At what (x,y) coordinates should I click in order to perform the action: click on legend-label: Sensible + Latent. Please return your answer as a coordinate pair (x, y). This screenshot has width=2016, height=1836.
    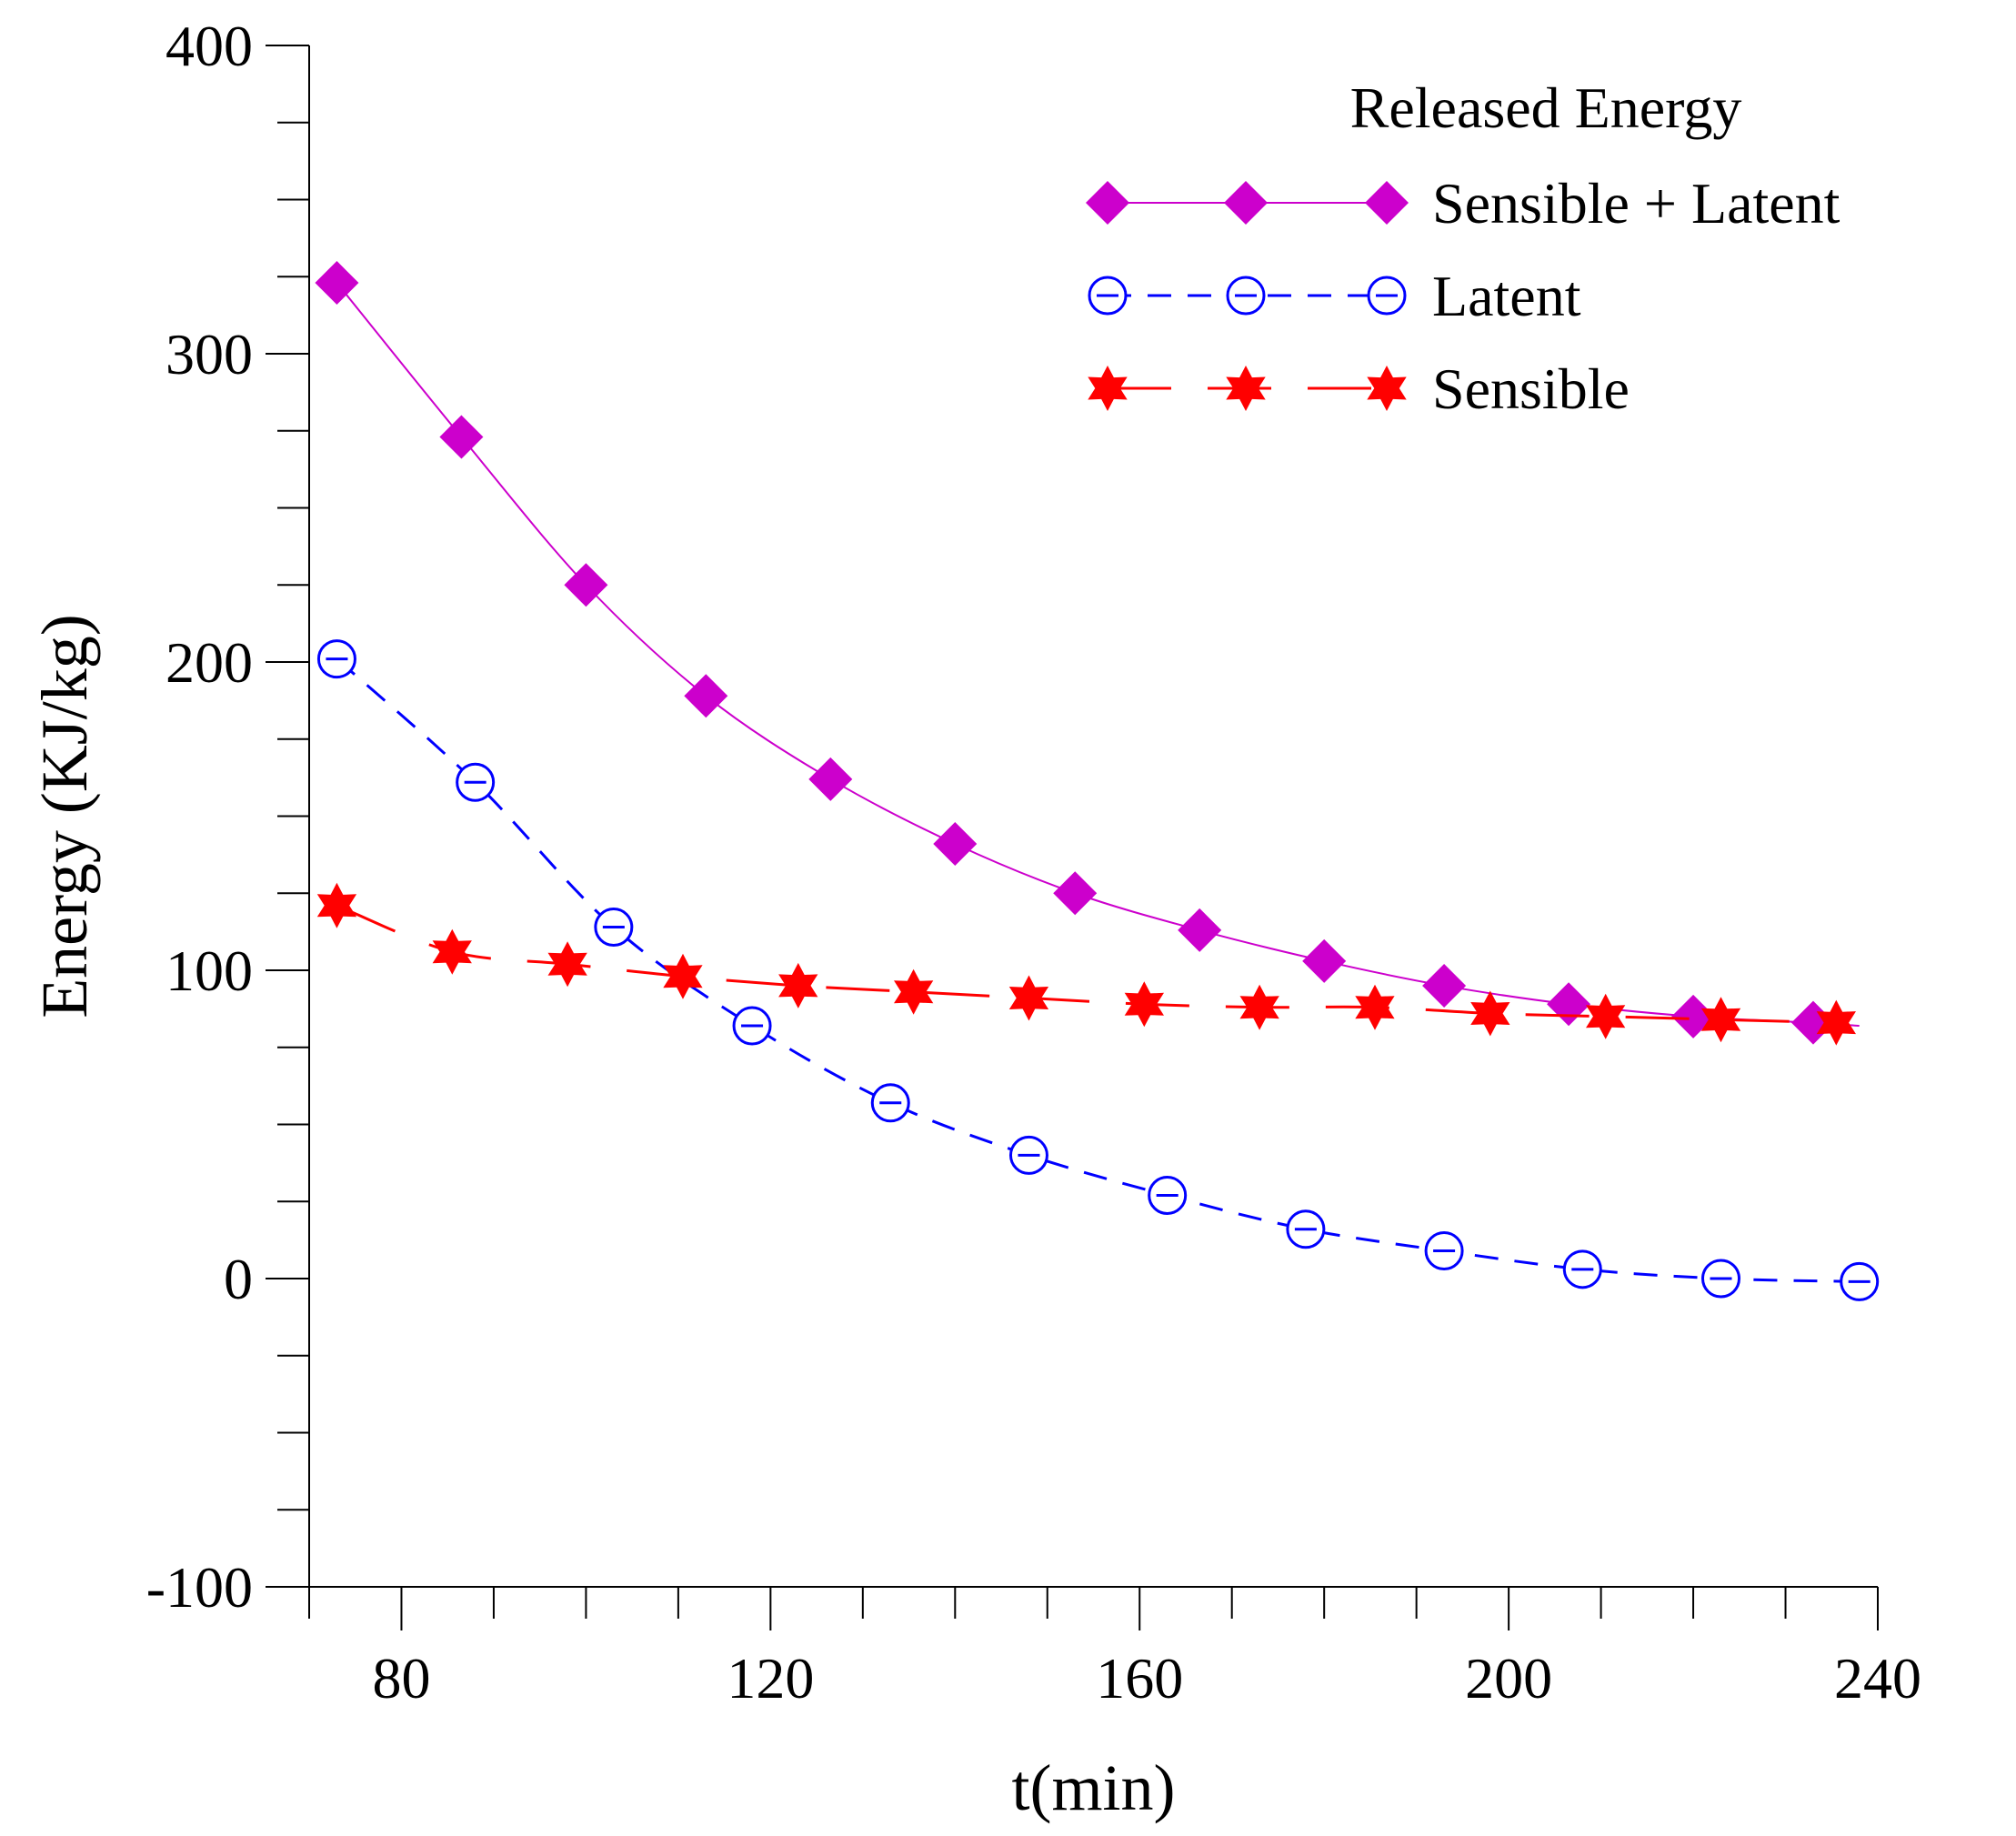
    Looking at the image, I should click on (1636, 203).